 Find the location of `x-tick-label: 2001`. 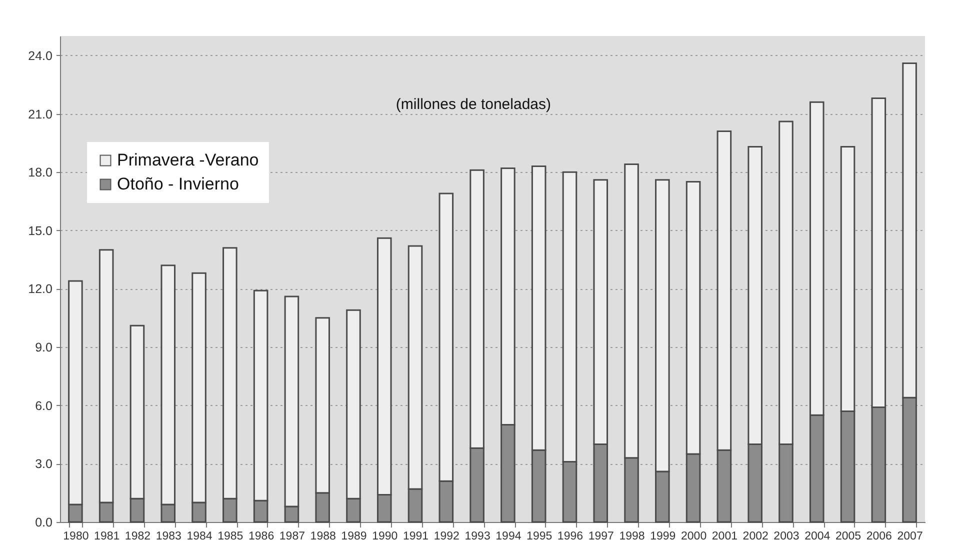

x-tick-label: 2001 is located at coordinates (725, 536).